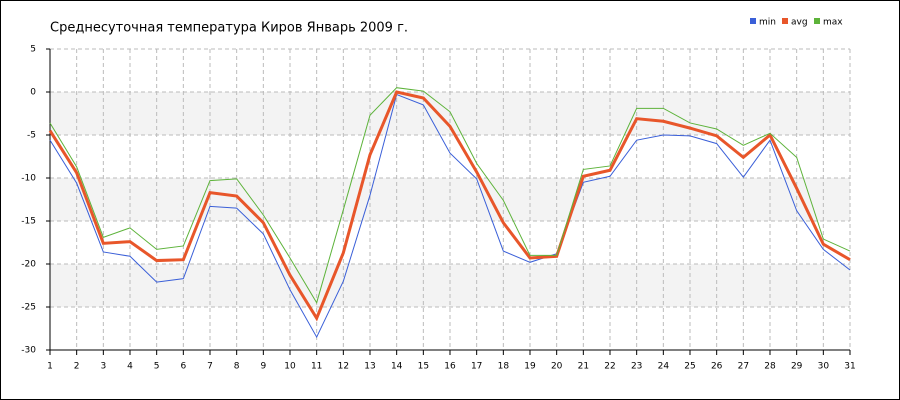 This screenshot has height=400, width=900. I want to click on x-tick-label: 1, so click(50, 367).